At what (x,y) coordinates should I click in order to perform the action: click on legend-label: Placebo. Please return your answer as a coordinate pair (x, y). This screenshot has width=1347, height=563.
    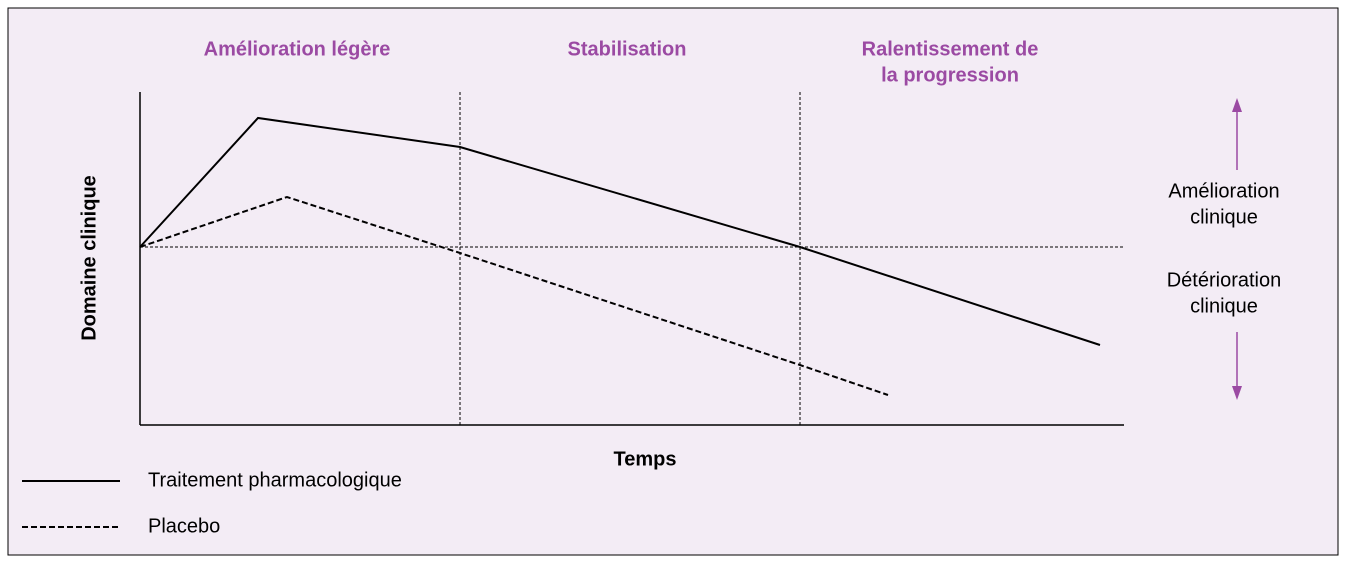
    Looking at the image, I should click on (184, 526).